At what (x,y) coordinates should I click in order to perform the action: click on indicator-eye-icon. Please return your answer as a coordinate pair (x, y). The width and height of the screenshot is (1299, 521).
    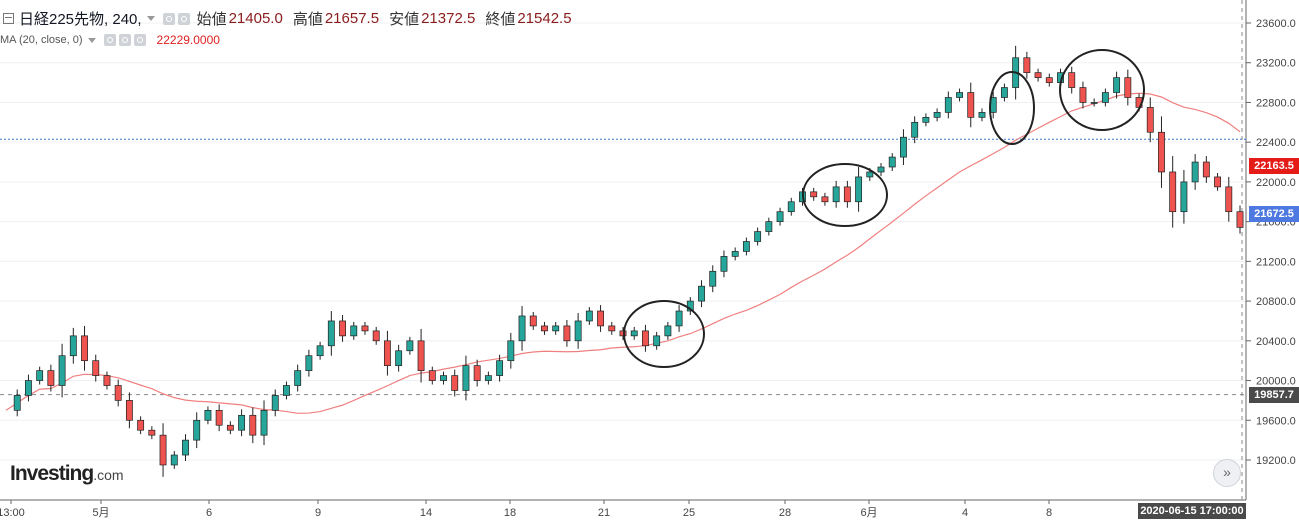
    Looking at the image, I should click on (109, 40).